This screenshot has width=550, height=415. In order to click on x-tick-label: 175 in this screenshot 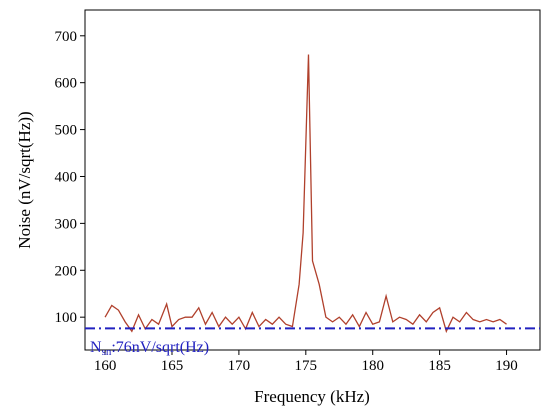, I will do `click(306, 366)`.